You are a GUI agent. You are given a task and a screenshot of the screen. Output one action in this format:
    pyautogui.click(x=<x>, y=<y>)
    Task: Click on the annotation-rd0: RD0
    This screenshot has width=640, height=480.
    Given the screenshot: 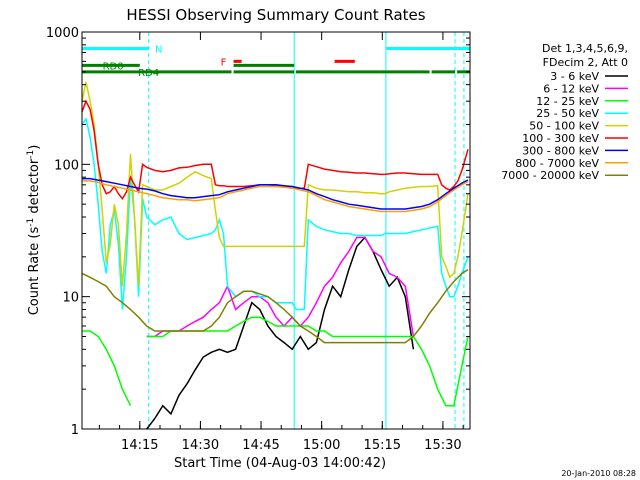 What is the action you would take?
    pyautogui.click(x=113, y=66)
    